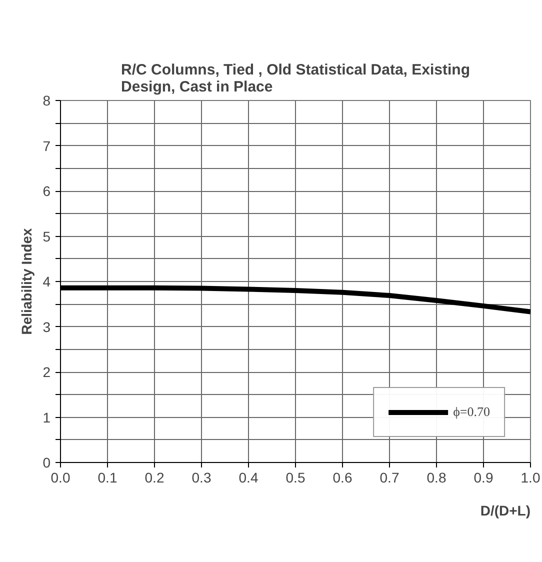 The image size is (542, 562). I want to click on x-tick-label: 0.6, so click(342, 478).